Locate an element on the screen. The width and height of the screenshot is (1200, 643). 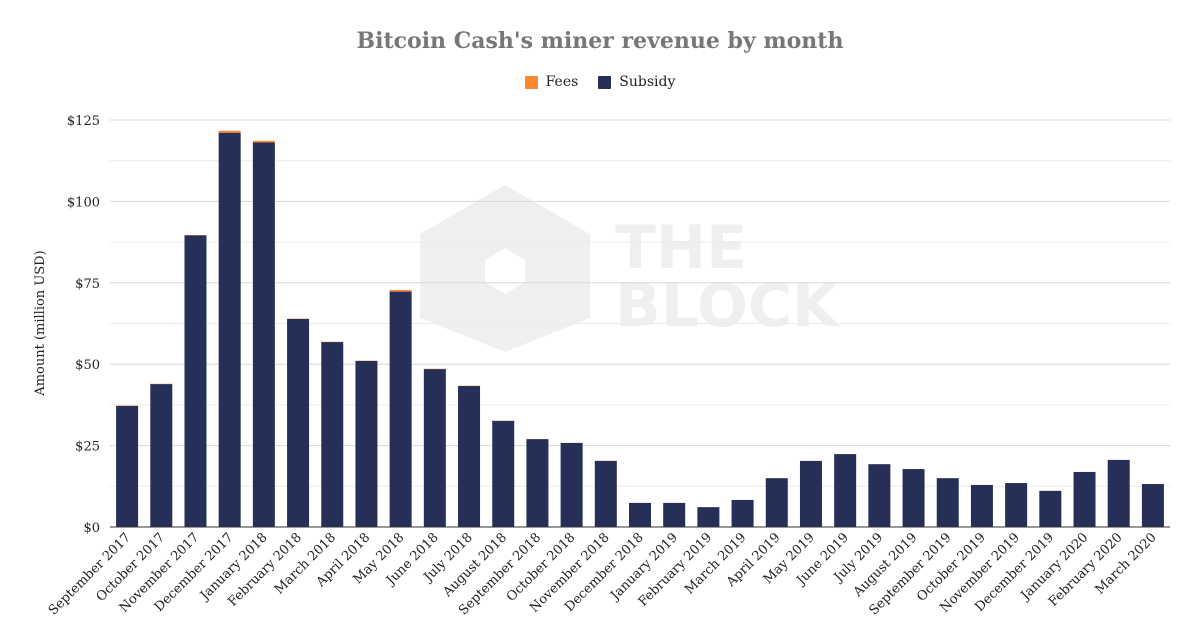
legend-swatch-fees is located at coordinates (531, 82).